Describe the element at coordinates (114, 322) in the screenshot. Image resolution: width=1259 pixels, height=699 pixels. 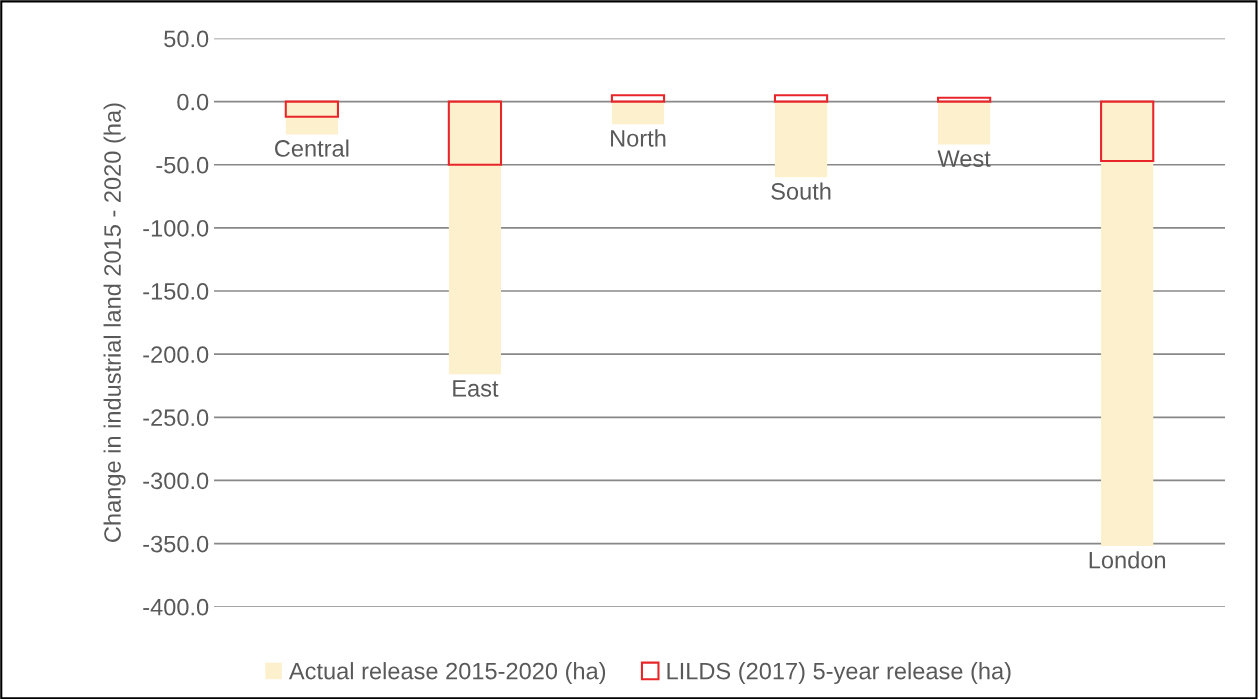
I see `y-axis-title: Change in industrial land 2015 - 2020 (ha)` at that location.